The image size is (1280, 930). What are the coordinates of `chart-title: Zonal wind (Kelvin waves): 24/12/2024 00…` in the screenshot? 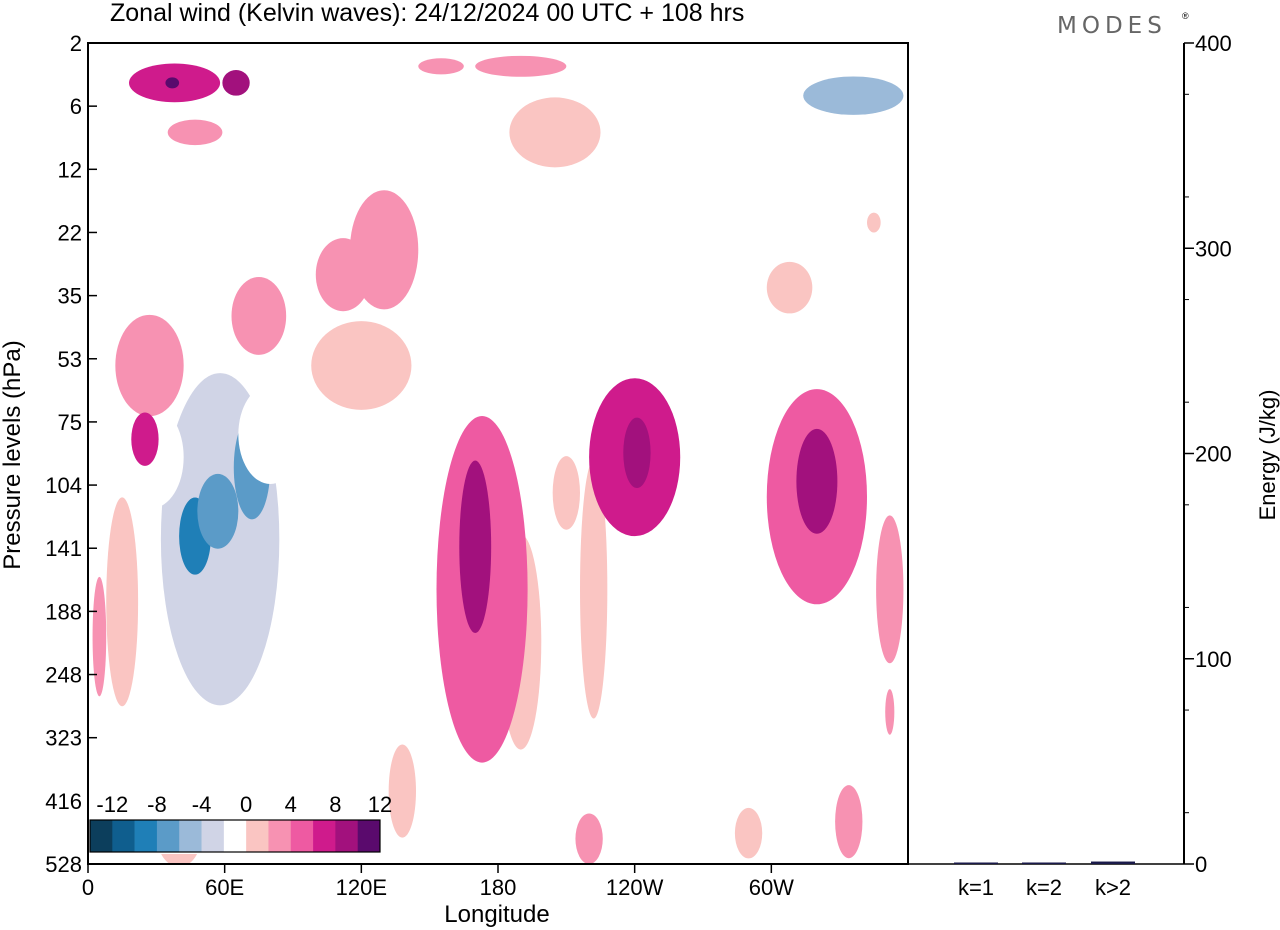 It's located at (427, 13).